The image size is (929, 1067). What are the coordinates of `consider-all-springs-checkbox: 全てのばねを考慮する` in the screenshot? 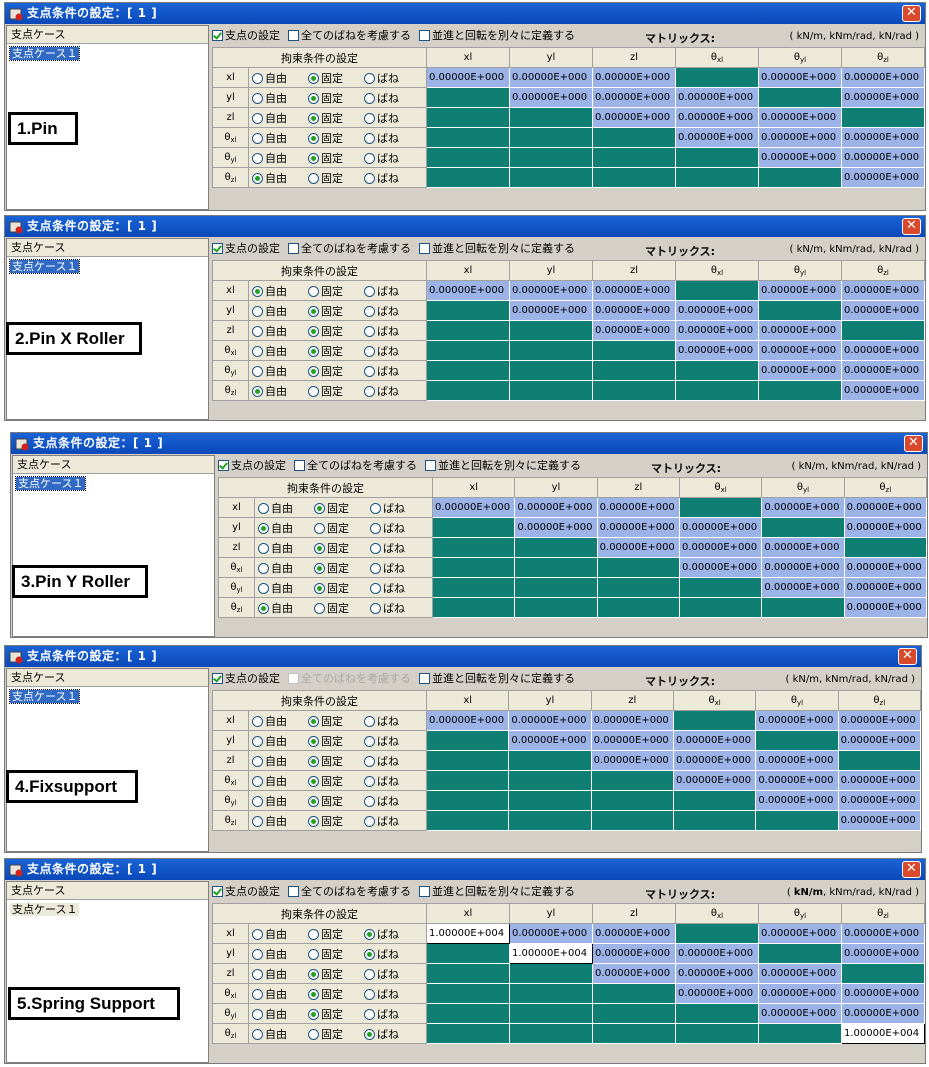 It's located at (349, 249).